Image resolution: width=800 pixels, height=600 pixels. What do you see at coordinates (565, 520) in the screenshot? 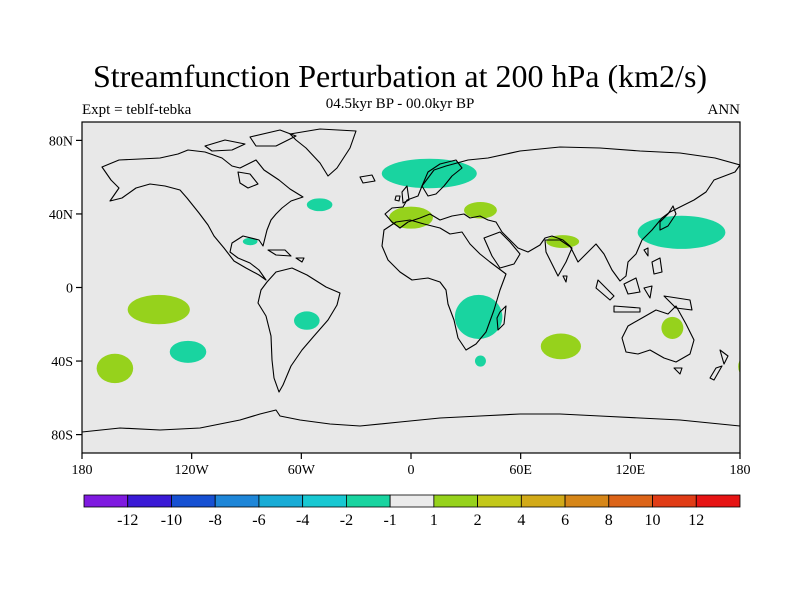
I see `colorbar-label: 6` at bounding box center [565, 520].